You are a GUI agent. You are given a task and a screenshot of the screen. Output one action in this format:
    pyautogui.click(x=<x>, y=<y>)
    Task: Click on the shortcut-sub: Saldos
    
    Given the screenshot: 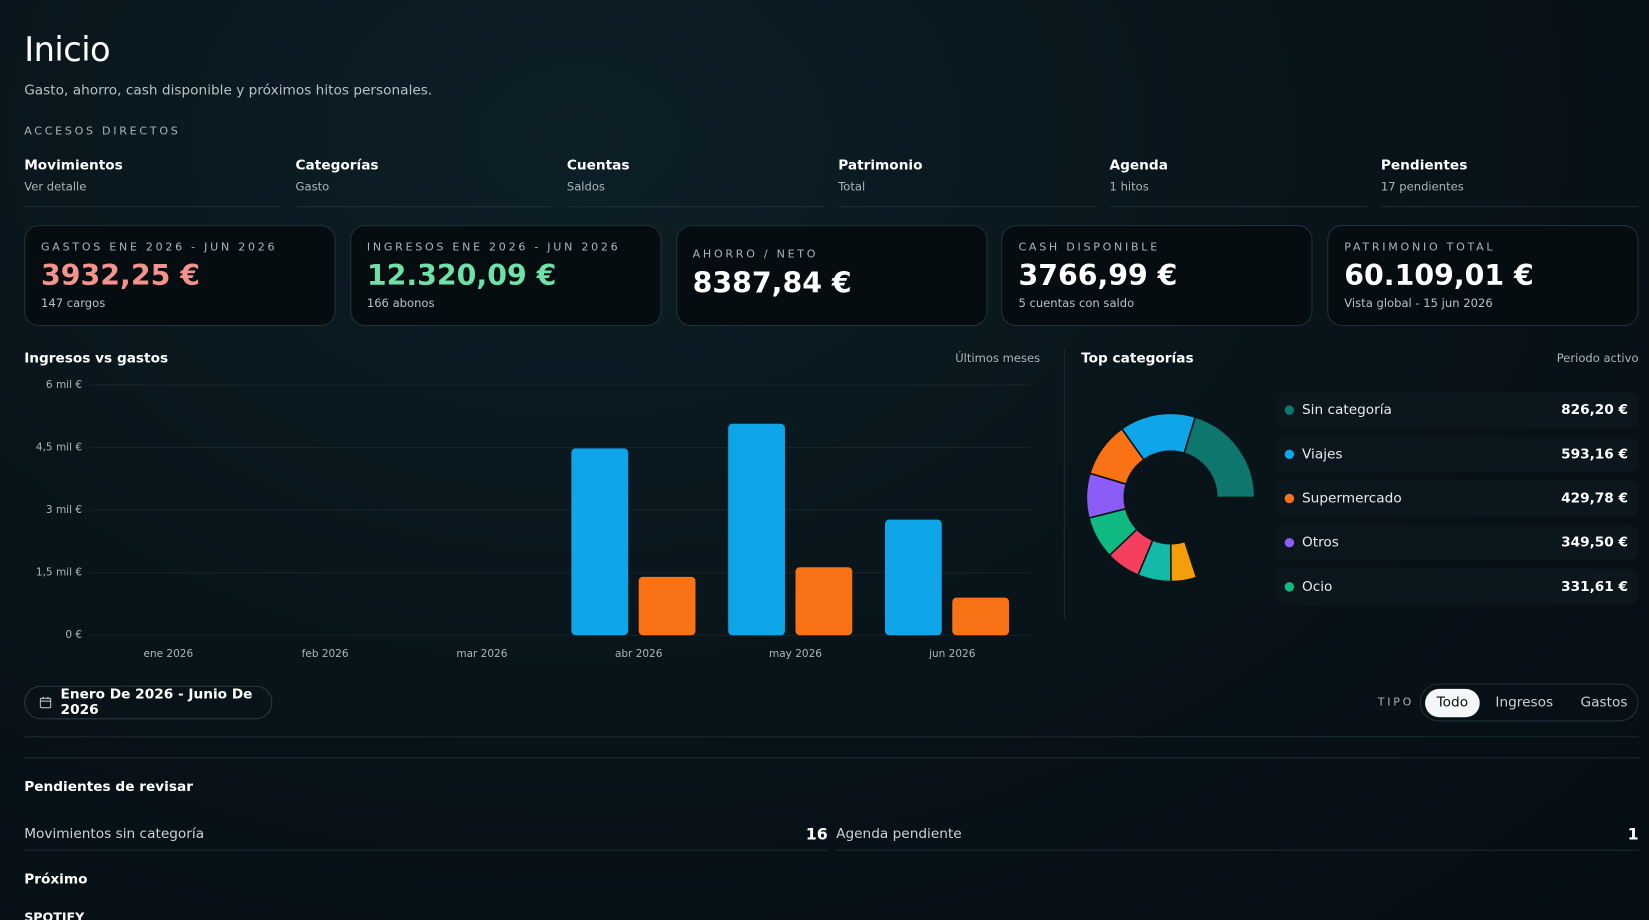 What is the action you would take?
    pyautogui.click(x=585, y=186)
    